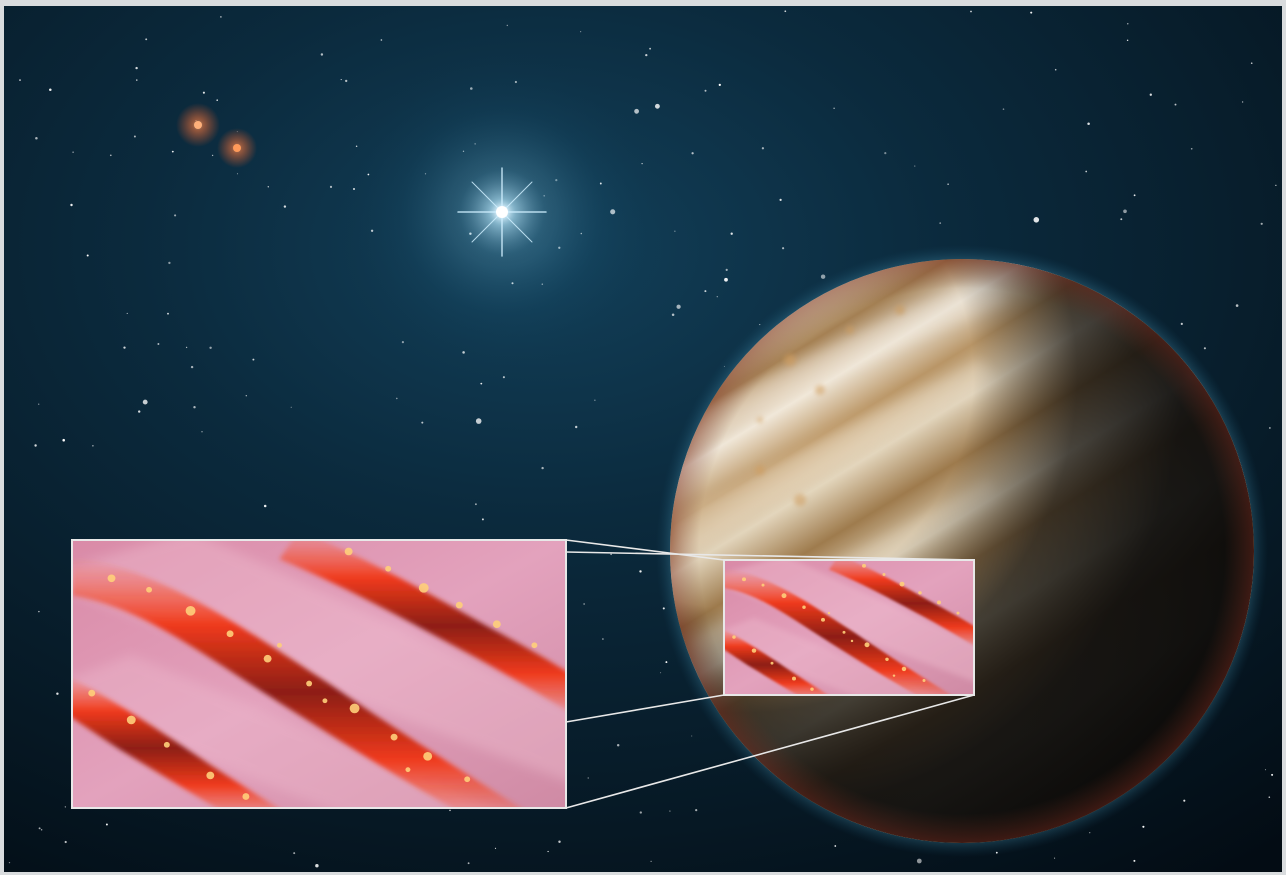 Image resolution: width=1286 pixels, height=875 pixels. I want to click on zoom-box-on-planet, so click(849, 627).